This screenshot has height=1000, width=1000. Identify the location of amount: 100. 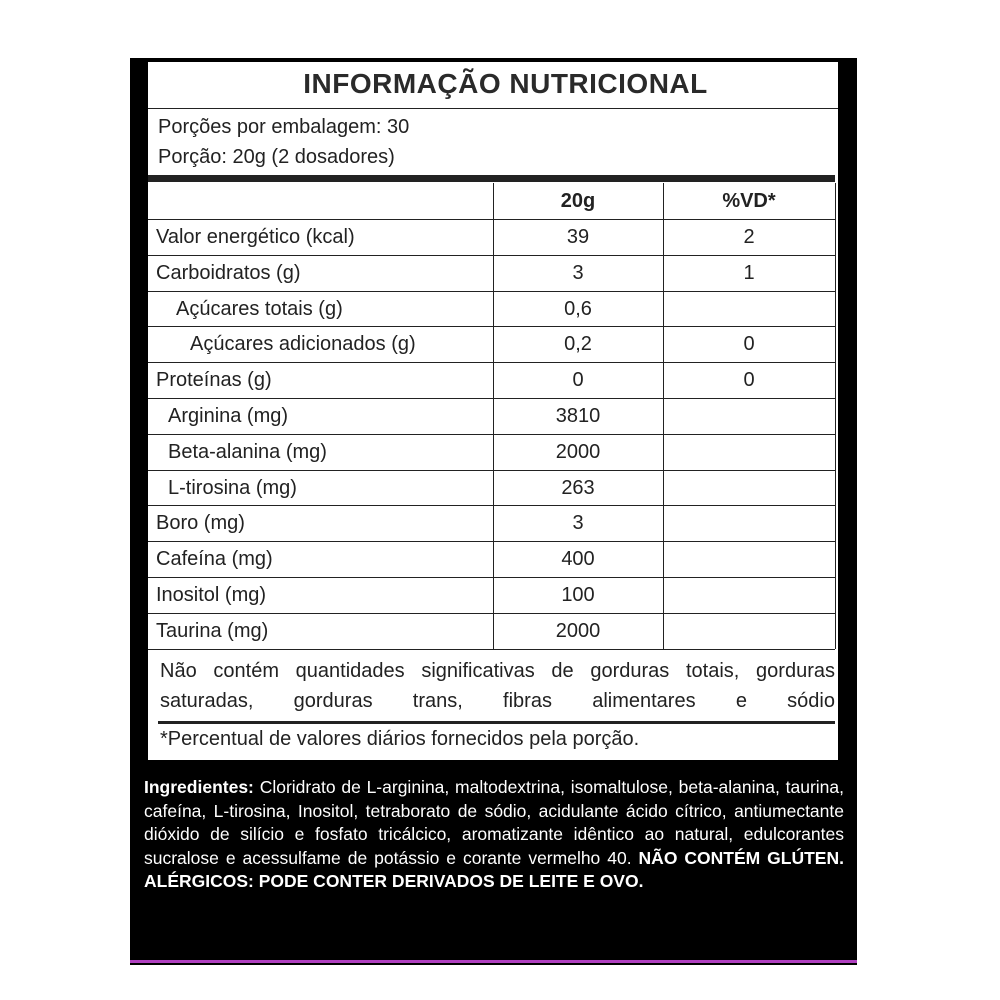
(578, 595).